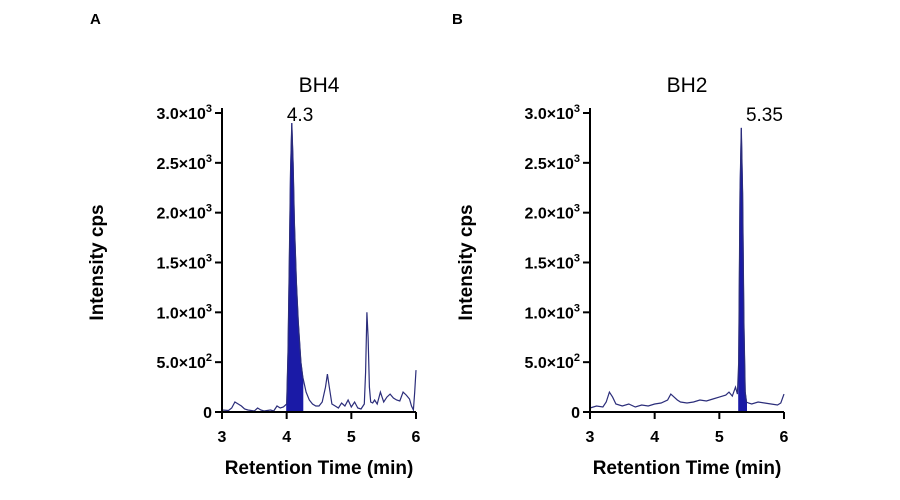  What do you see at coordinates (319, 85) in the screenshot?
I see `chart-title: BH4` at bounding box center [319, 85].